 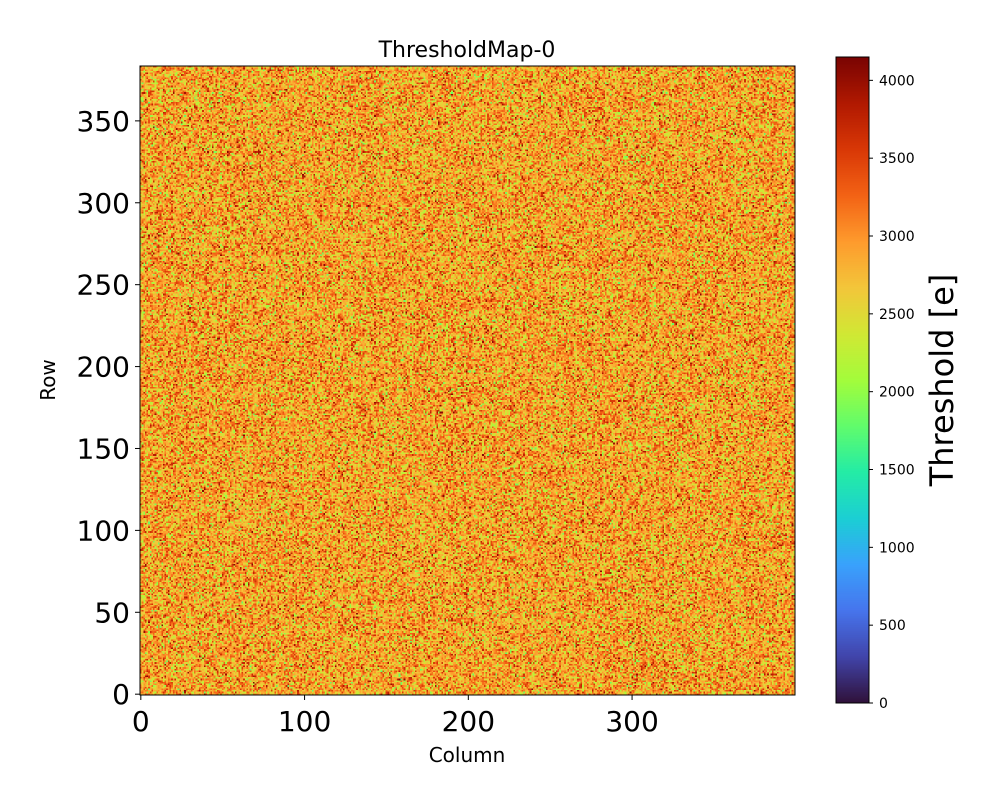 What do you see at coordinates (897, 315) in the screenshot?
I see `colorbar-tick-label: 2500` at bounding box center [897, 315].